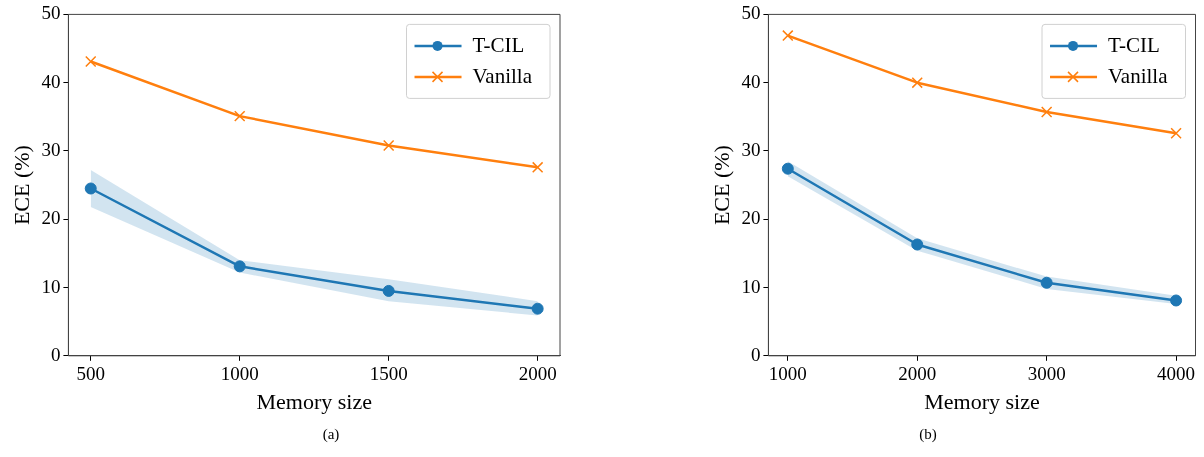 The height and width of the screenshot is (457, 1204). What do you see at coordinates (331, 434) in the screenshot?
I see `text: (a)` at bounding box center [331, 434].